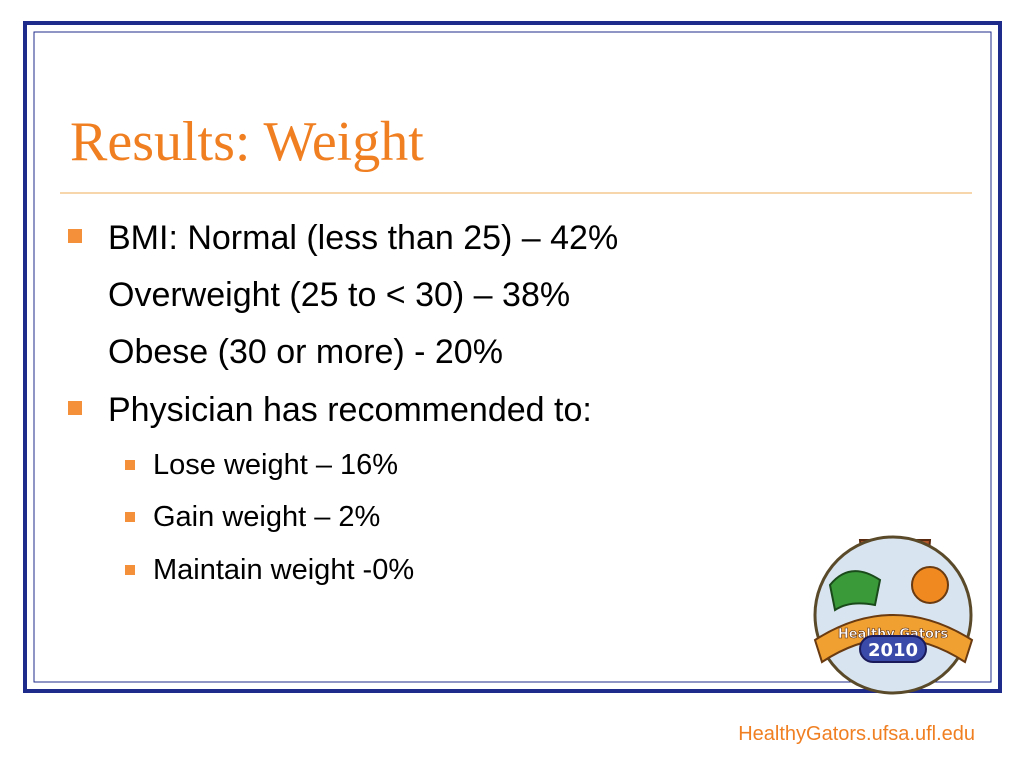 Image resolution: width=1024 pixels, height=768 pixels. I want to click on footer: HealthyGators.ufsa.ufl.edu, so click(856, 734).